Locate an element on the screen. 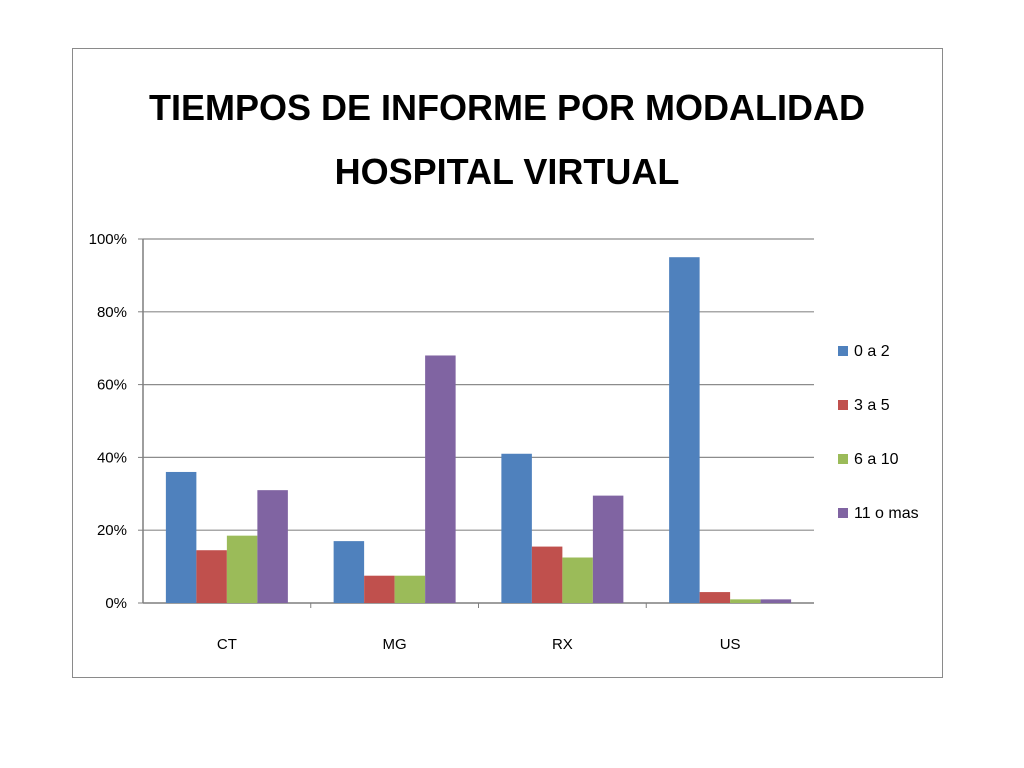 Image resolution: width=1024 pixels, height=768 pixels. x-tick-label: US is located at coordinates (730, 644).